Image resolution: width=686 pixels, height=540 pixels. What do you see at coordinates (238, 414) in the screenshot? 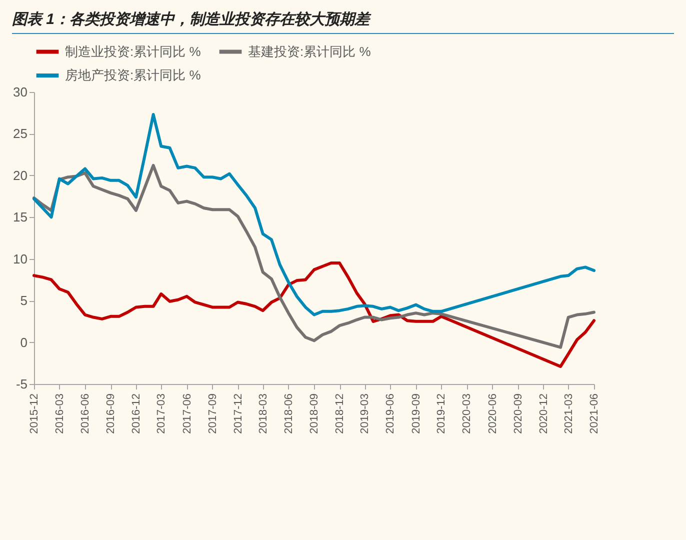
I see `x-tick-label: 2017-12` at bounding box center [238, 414].